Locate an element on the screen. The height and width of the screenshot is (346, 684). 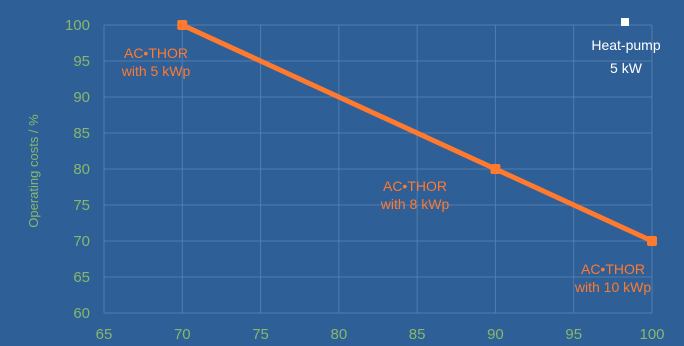
y-tick-label: 70 is located at coordinates (81, 241).